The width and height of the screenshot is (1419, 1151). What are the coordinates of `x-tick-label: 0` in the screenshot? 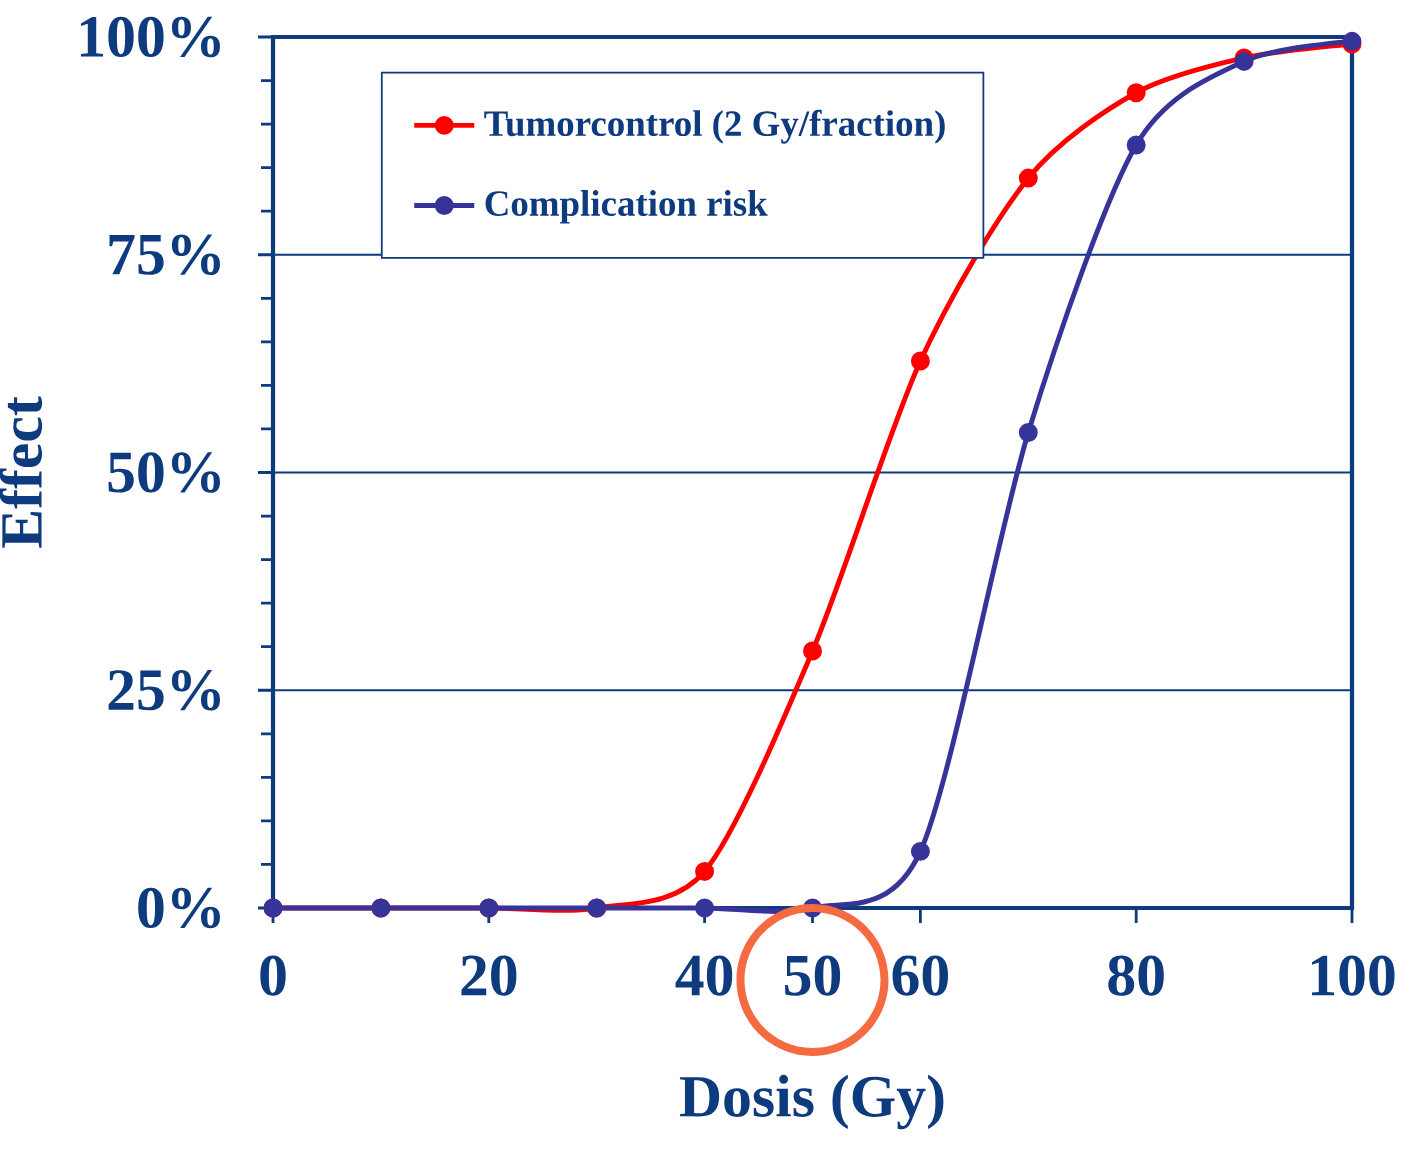 It's located at (273, 975).